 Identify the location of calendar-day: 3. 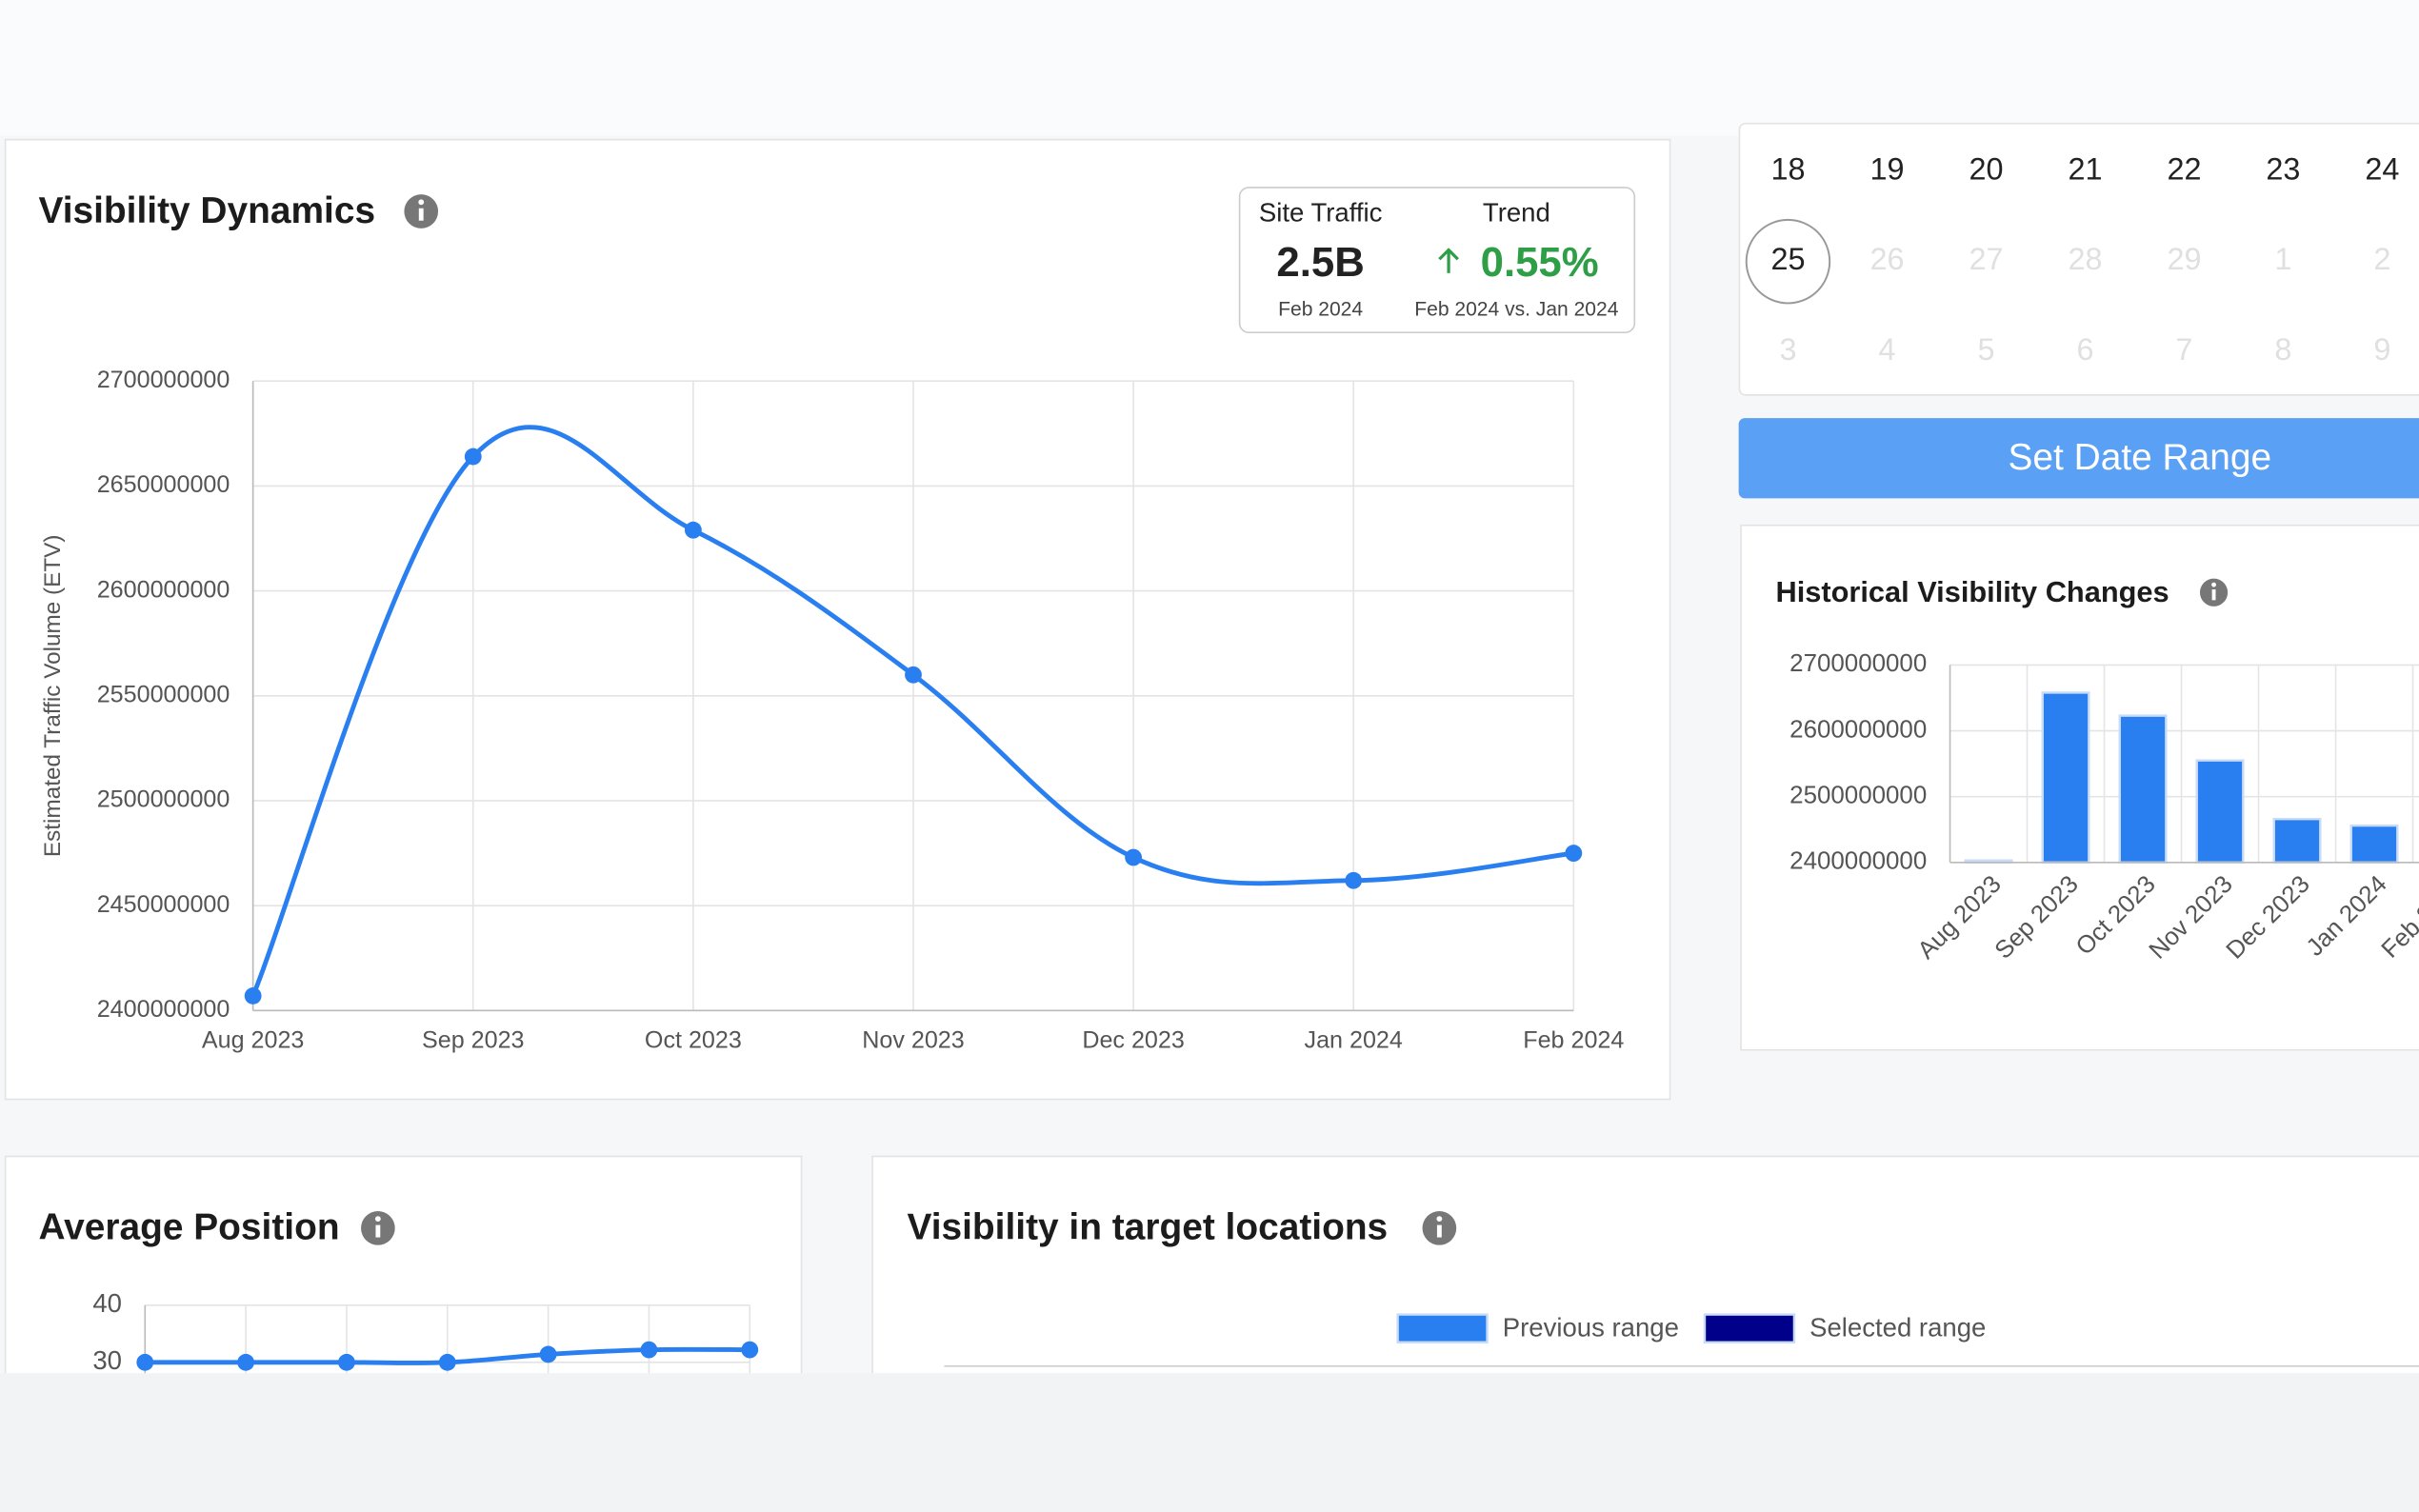
(1787, 349).